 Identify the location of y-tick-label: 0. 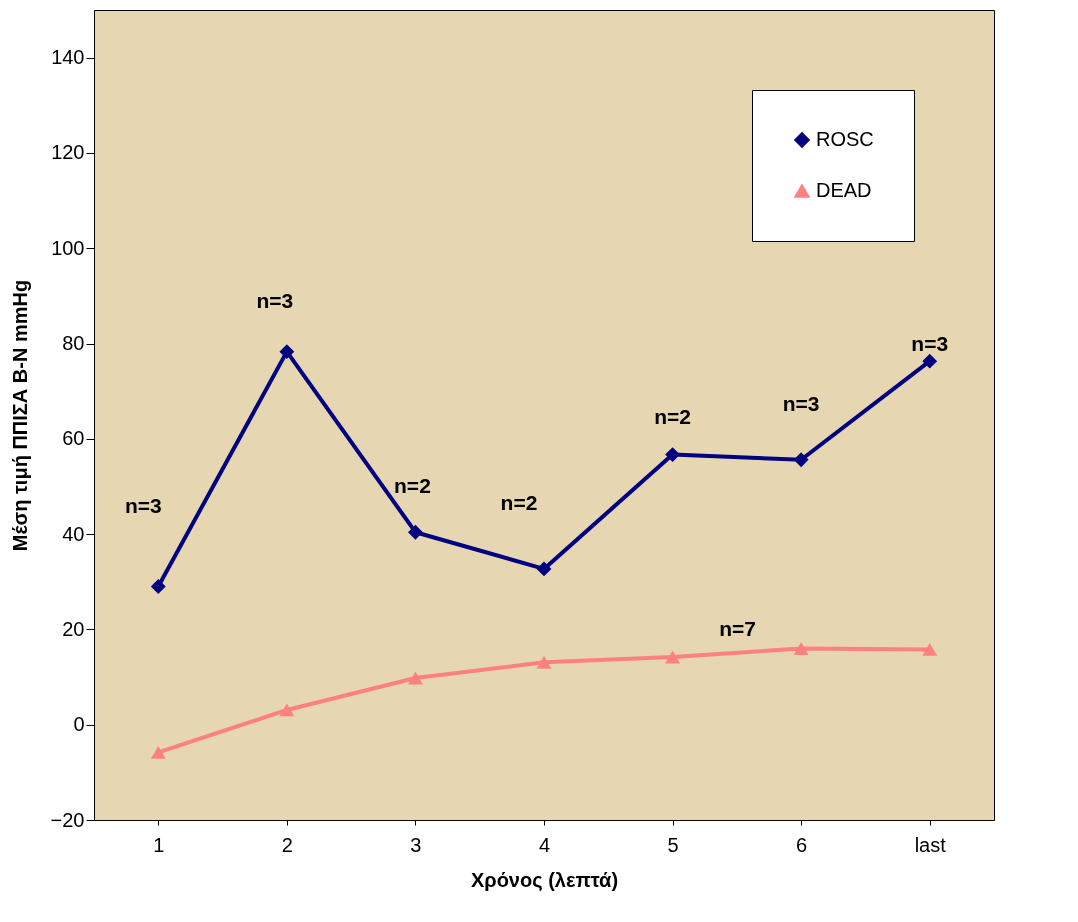
(79, 724).